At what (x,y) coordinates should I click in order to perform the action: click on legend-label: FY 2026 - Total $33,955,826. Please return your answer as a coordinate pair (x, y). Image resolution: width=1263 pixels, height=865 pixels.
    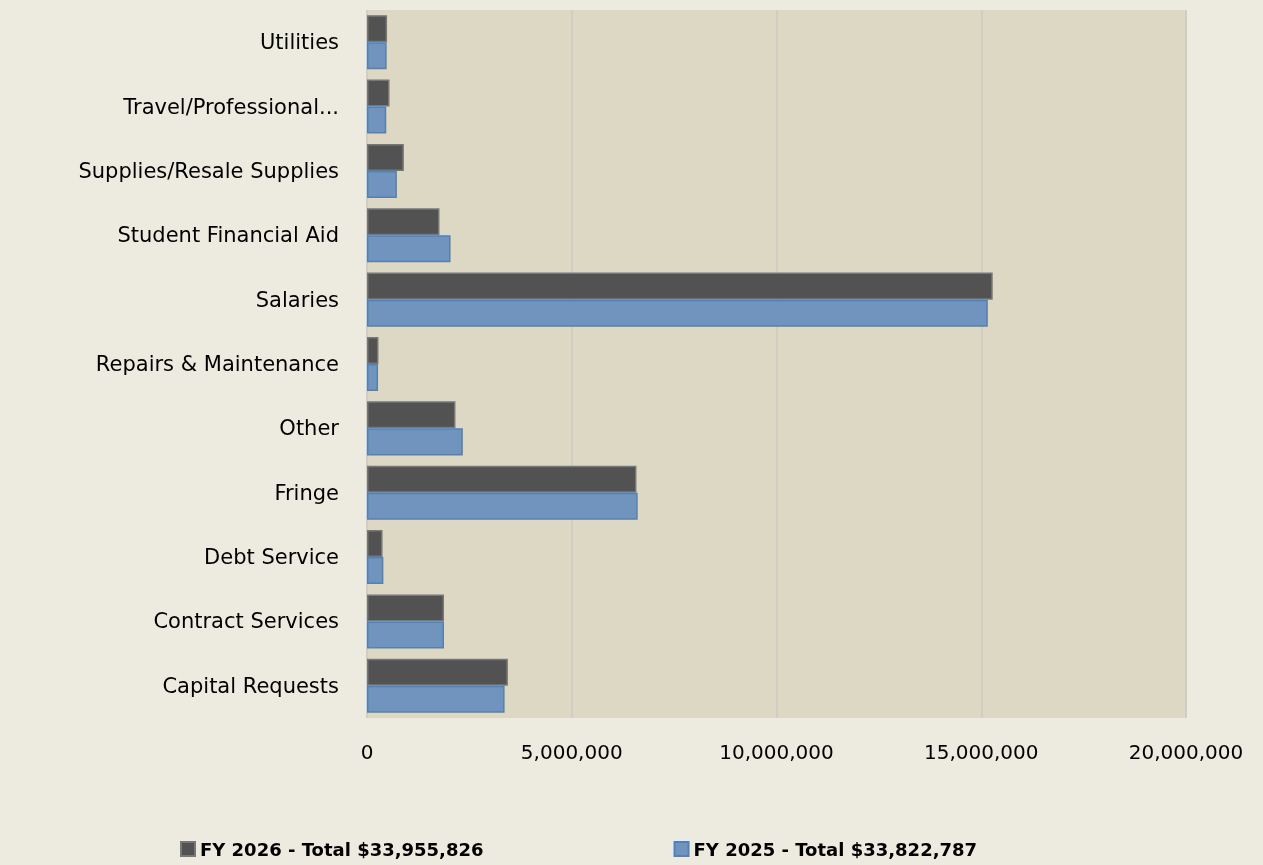
    Looking at the image, I should click on (342, 849).